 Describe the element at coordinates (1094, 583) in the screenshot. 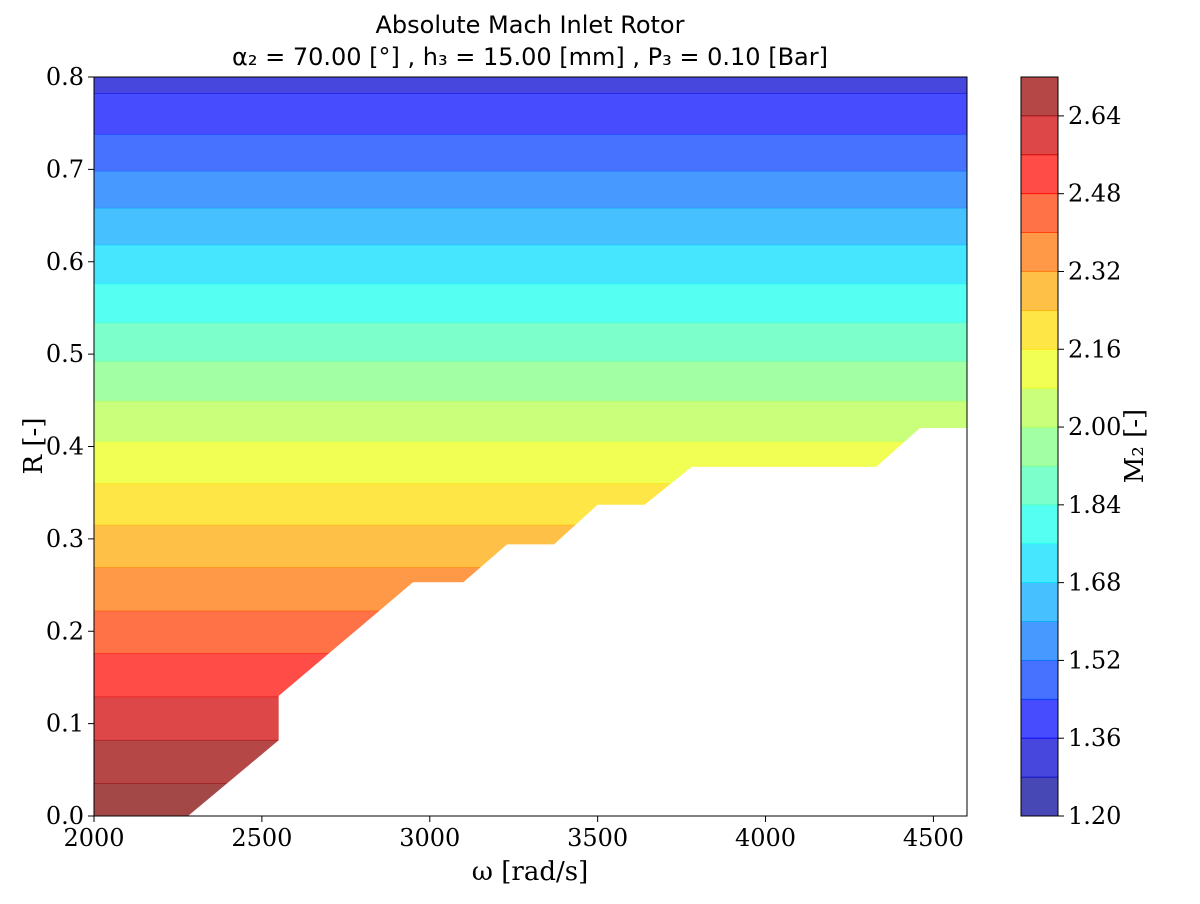

I see `colorbar-tick-label-3: 1.68` at that location.